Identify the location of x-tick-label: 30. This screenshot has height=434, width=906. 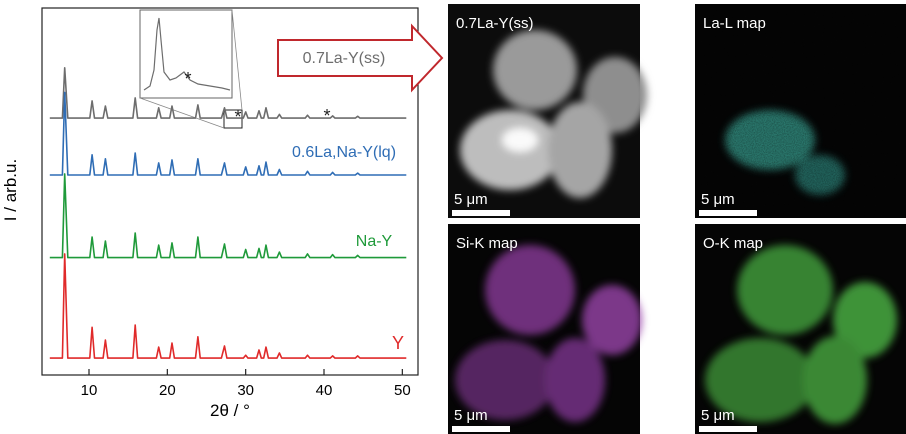
(245, 390).